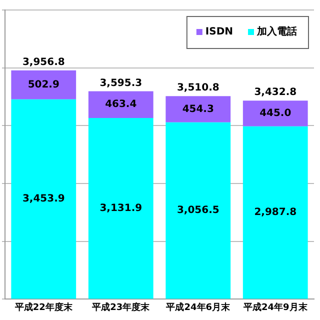 Image resolution: width=320 pixels, height=320 pixels. What do you see at coordinates (43, 199) in the screenshot?
I see `data-label: 3,453.9` at bounding box center [43, 199].